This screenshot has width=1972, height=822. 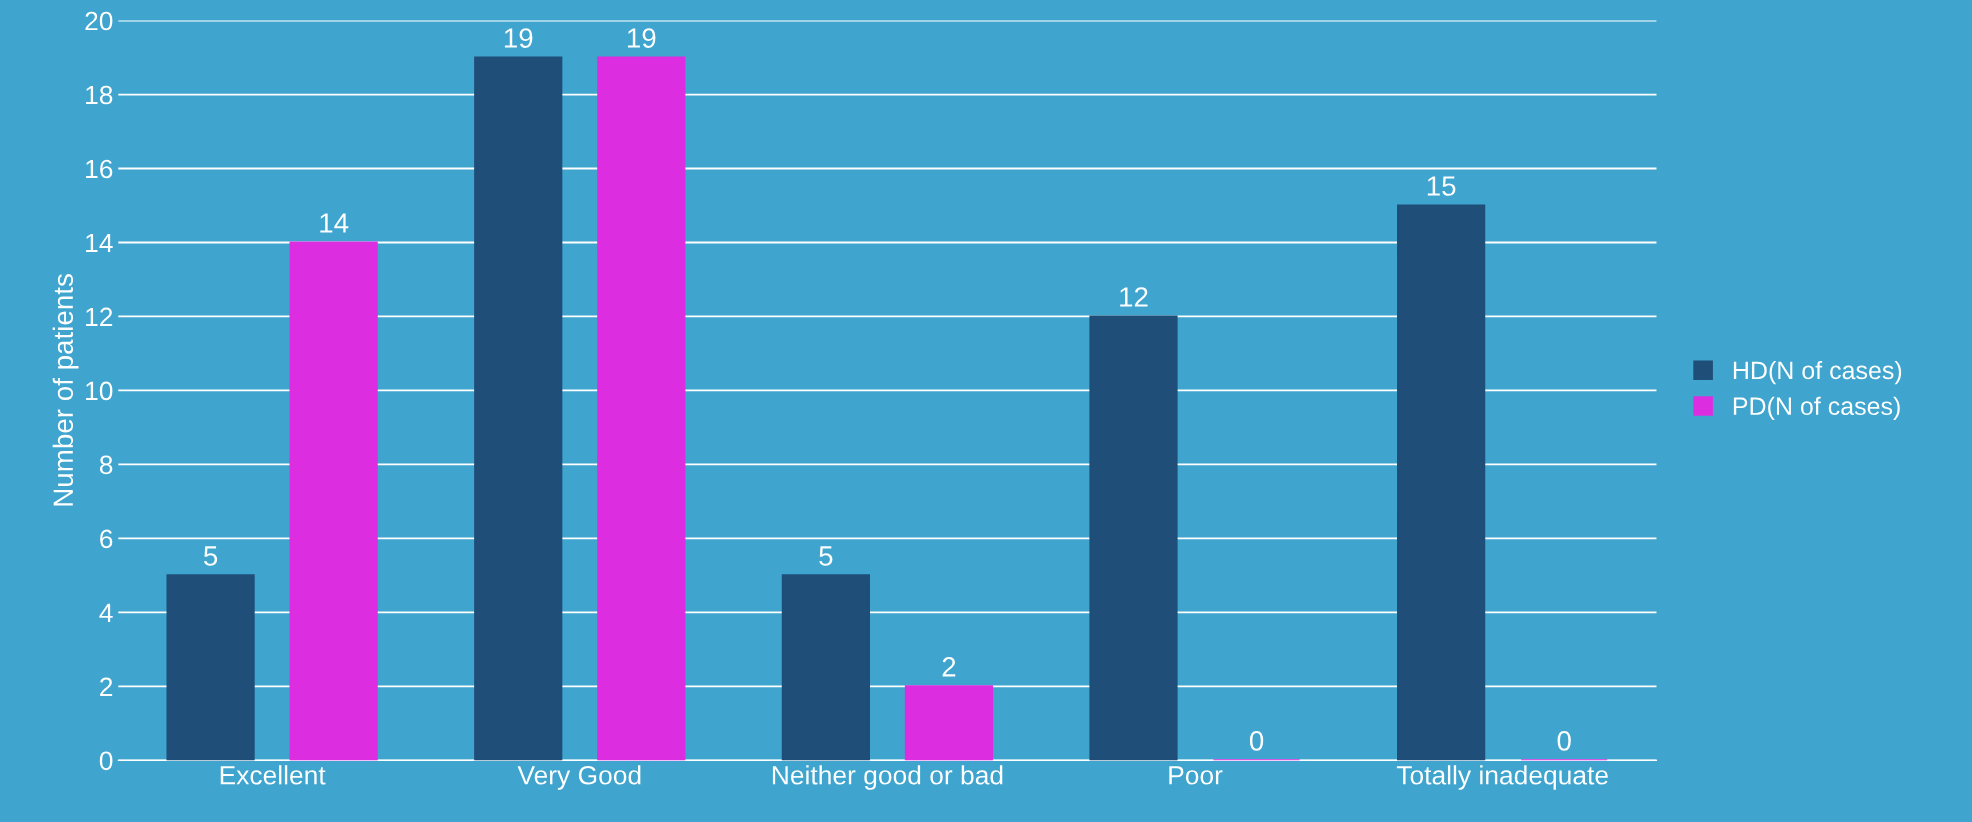 I want to click on y-tick-label: 0, so click(x=106, y=761).